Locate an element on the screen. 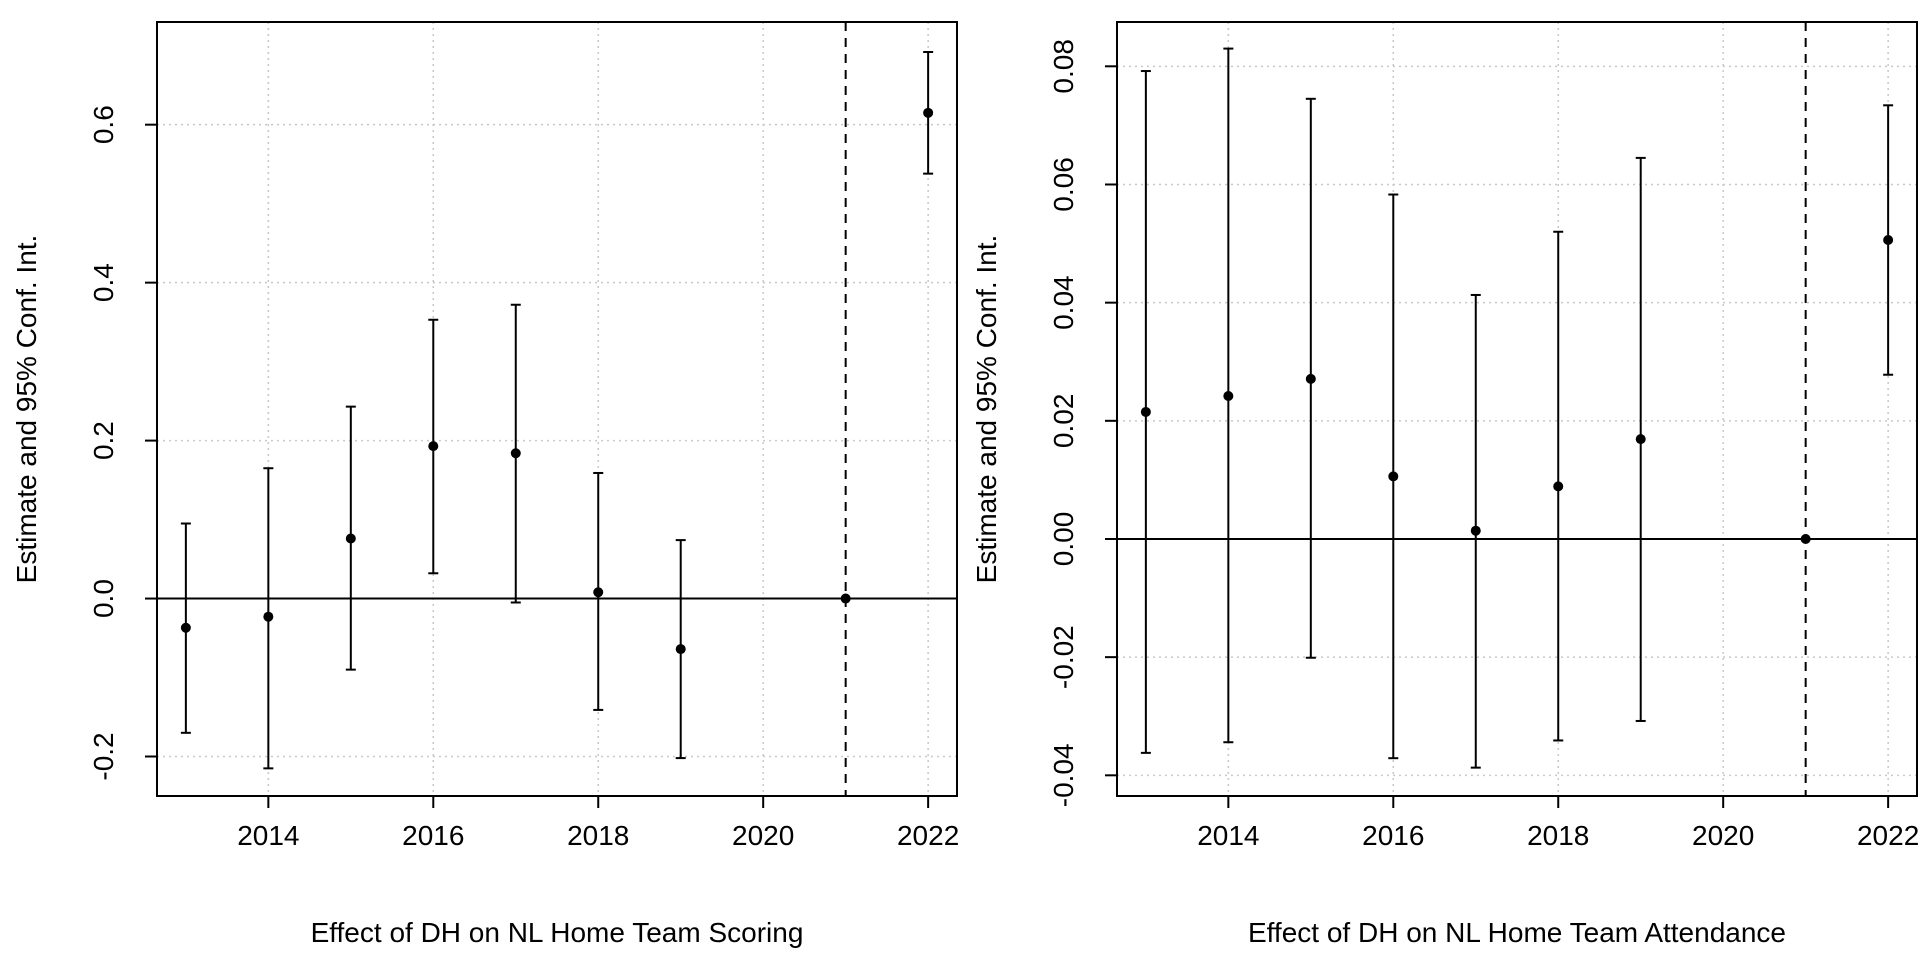  y-tick-label: 0.4 is located at coordinates (103, 282).